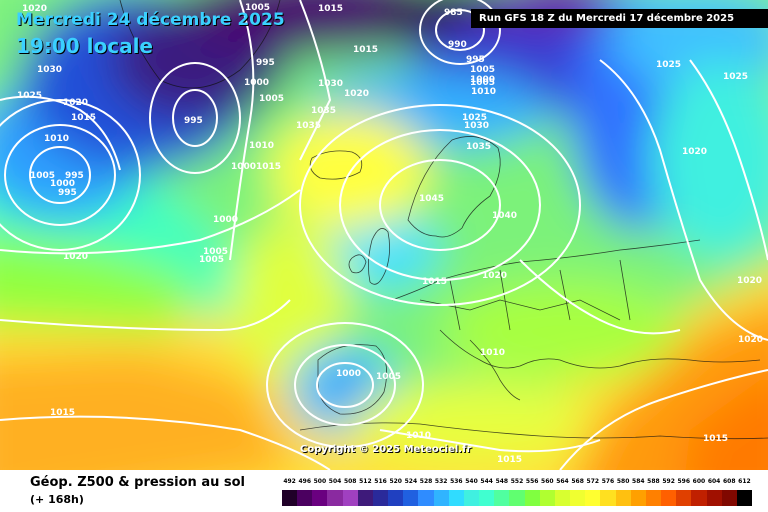 Image resolution: width=768 pixels, height=512 pixels. I want to click on scale-label: 516, so click(380, 481).